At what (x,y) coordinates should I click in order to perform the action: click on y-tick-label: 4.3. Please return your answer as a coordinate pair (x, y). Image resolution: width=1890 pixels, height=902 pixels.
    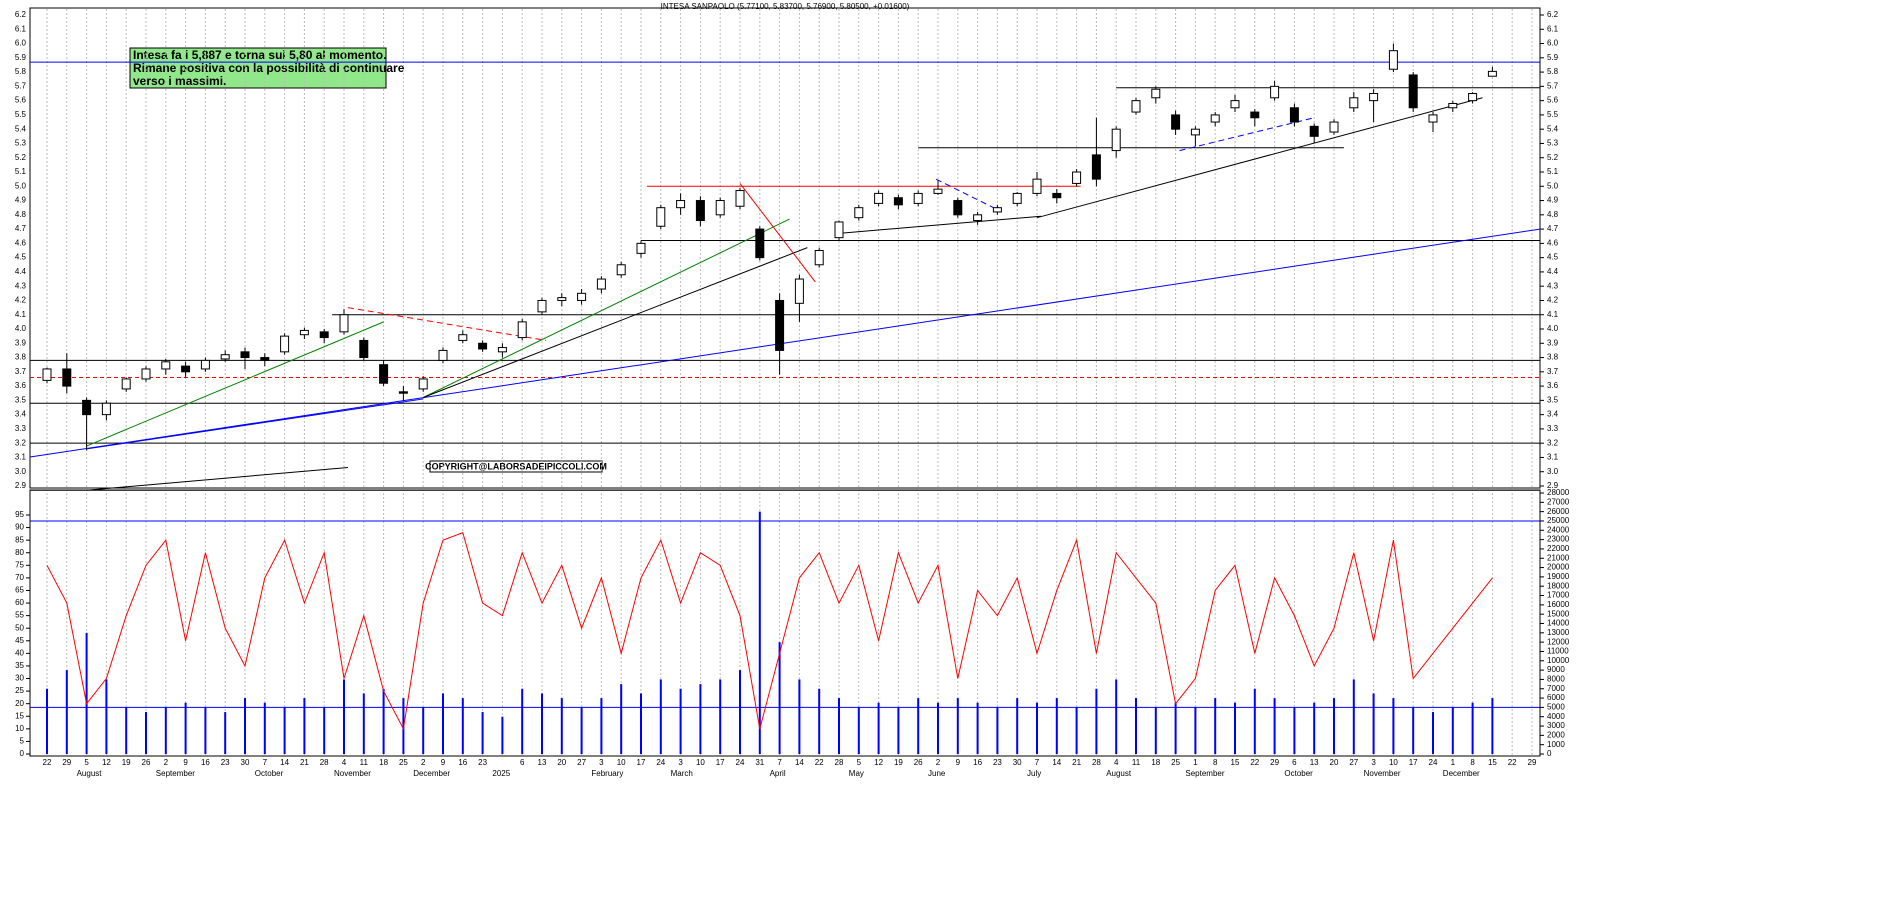
    Looking at the image, I should click on (21, 285).